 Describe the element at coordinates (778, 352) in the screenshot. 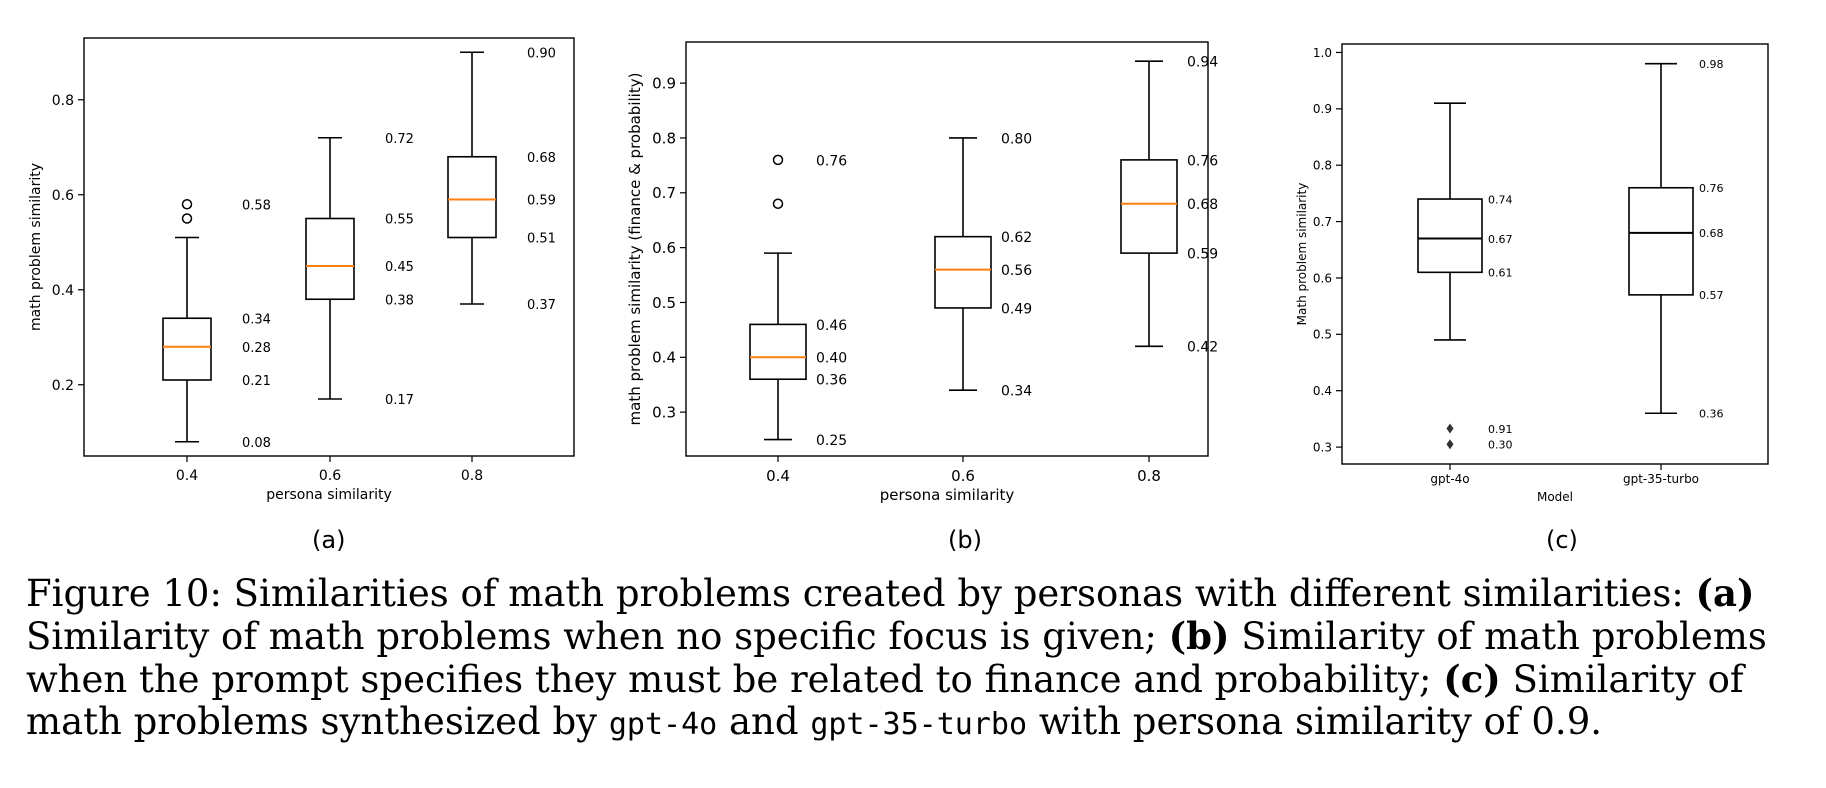

I see `chart2-box-0-iqr` at that location.